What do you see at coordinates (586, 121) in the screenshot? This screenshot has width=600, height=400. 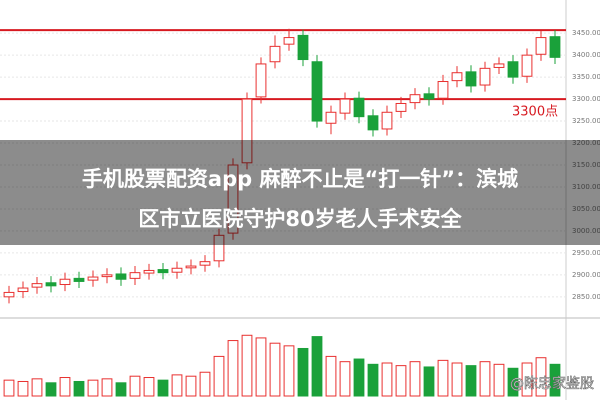 I see `y-tick-label: 3250.00` at bounding box center [586, 121].